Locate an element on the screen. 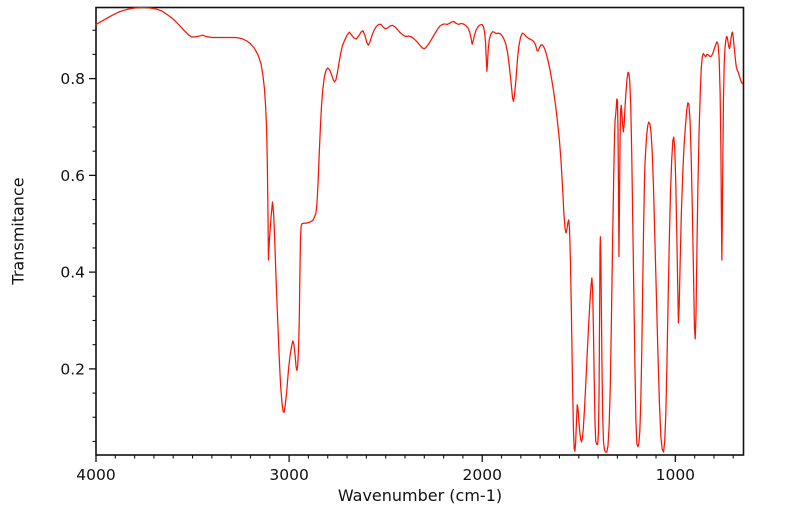  x-tick-label: 2000 is located at coordinates (481, 475).